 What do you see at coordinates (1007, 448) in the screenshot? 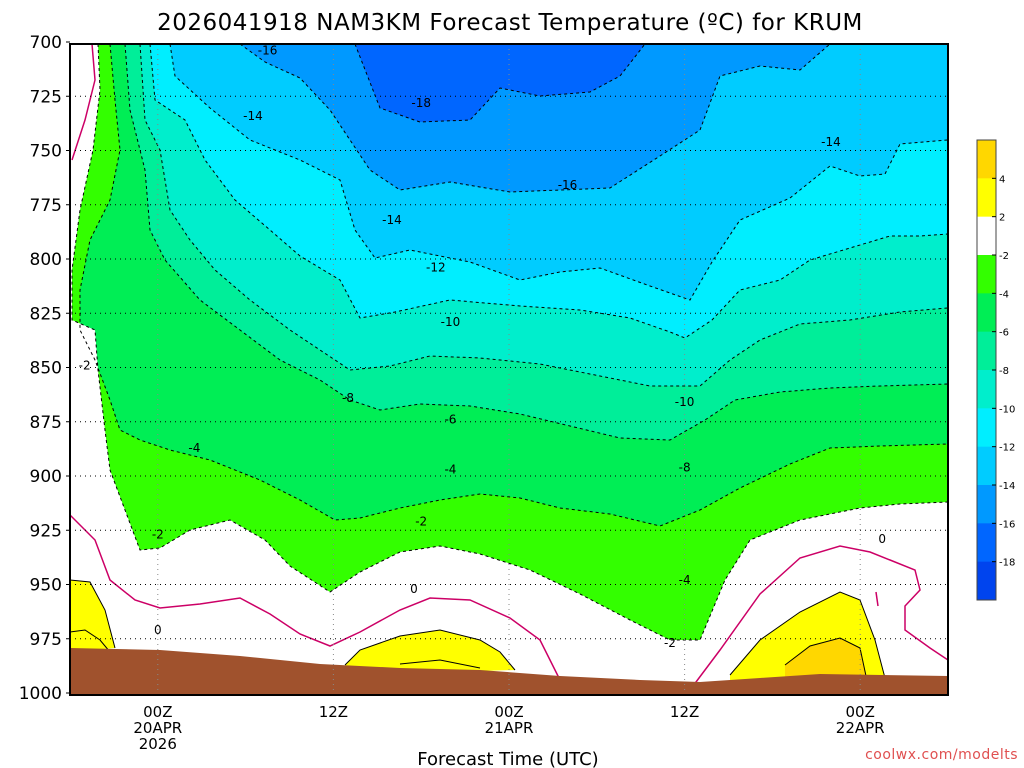
I see `colorbar-label: -12` at bounding box center [1007, 448].